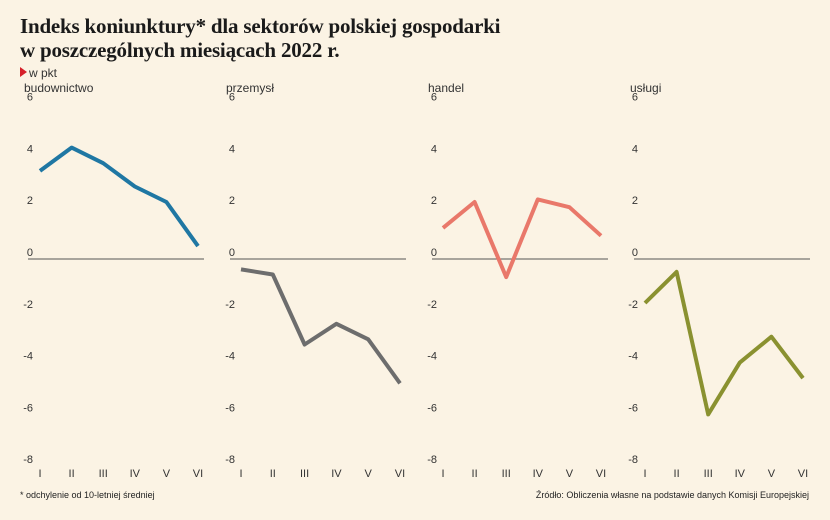 The height and width of the screenshot is (520, 830). Describe the element at coordinates (59, 88) in the screenshot. I see `panel-title: budownictwo` at that location.